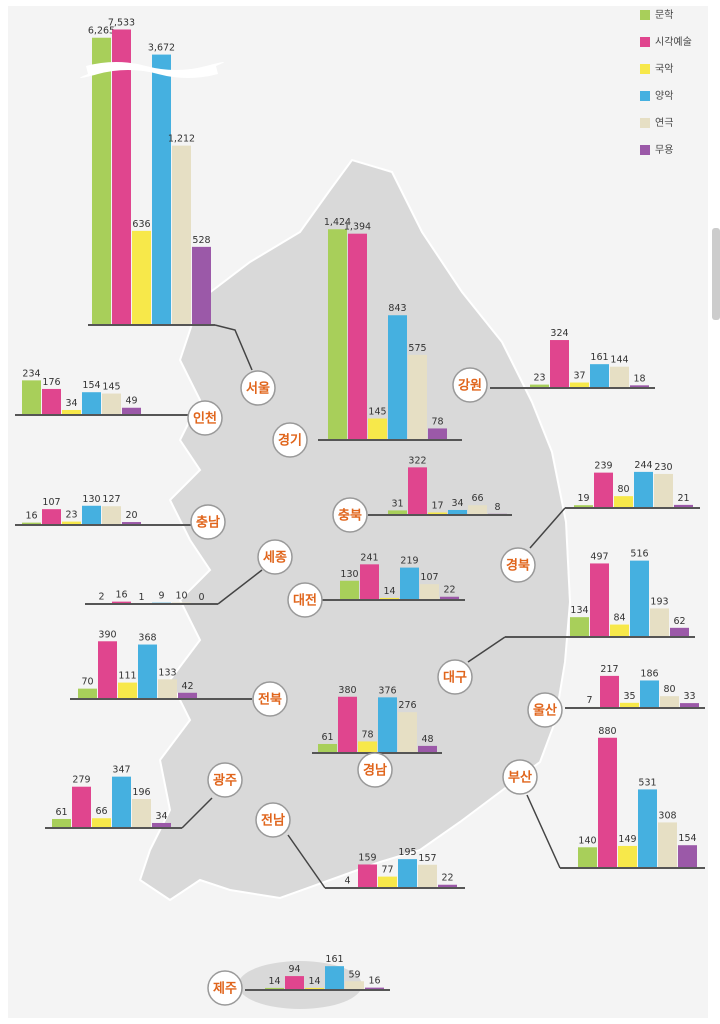 Image resolution: width=720 pixels, height=1024 pixels. What do you see at coordinates (607, 731) in the screenshot?
I see `value-label: 880` at bounding box center [607, 731].